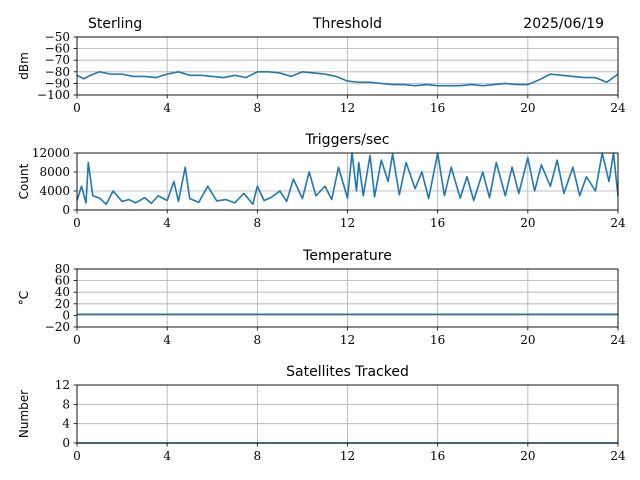 The image size is (640, 480). I want to click on y-tick-label: −80, so click(57, 72).